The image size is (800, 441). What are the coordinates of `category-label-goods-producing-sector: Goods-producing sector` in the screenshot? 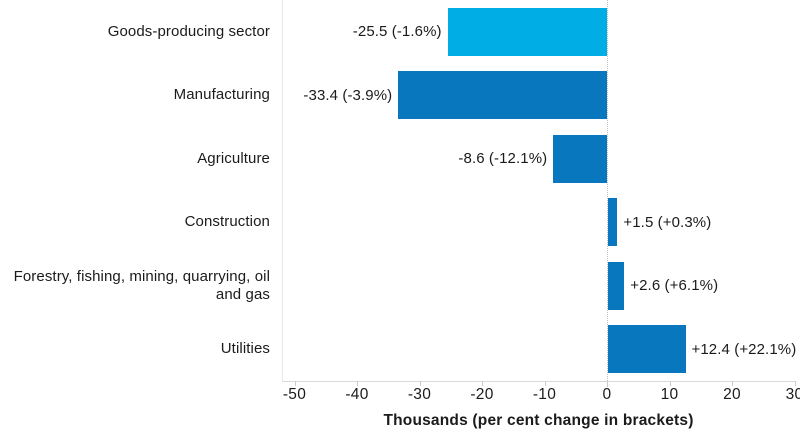 It's located at (188, 31).